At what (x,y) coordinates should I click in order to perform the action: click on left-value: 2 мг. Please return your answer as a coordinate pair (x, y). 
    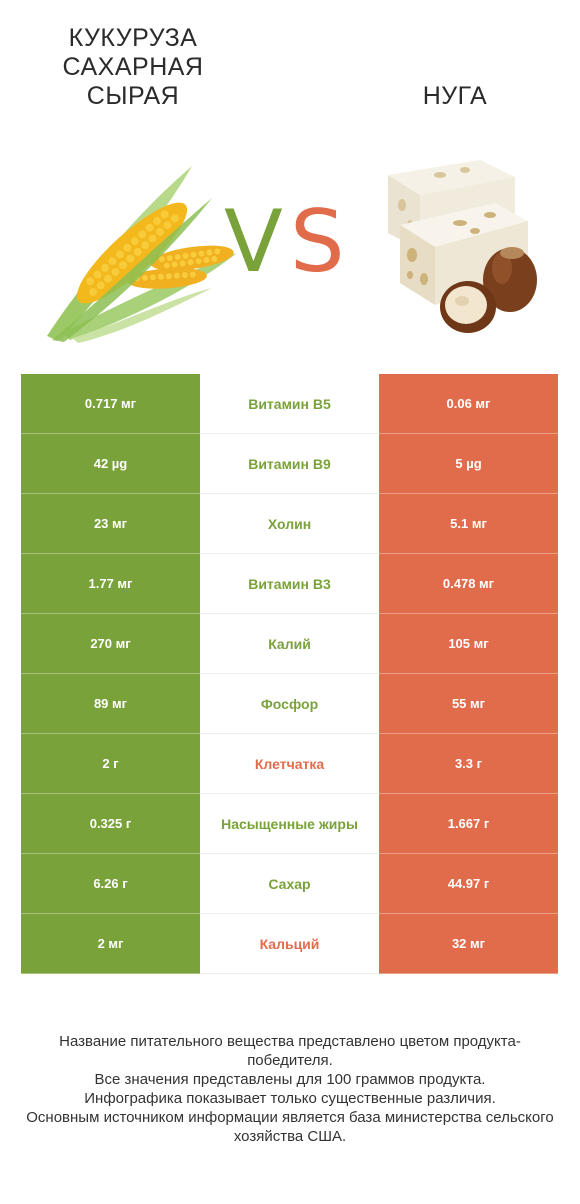
    Looking at the image, I should click on (110, 944).